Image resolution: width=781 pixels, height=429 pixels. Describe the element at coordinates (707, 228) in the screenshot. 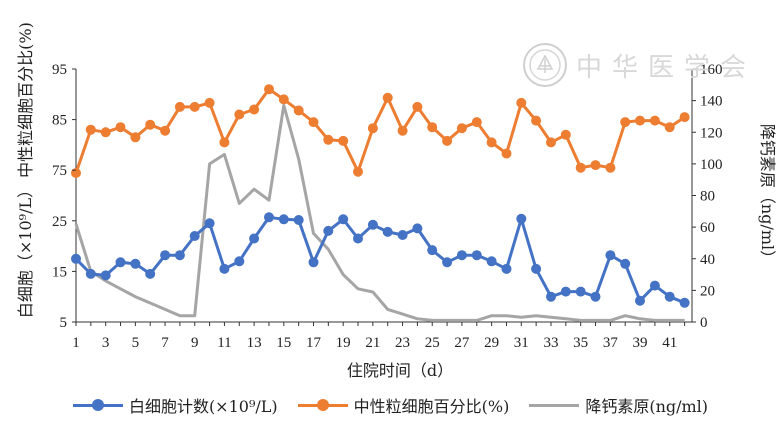

I see `y-right-tick-label: 60` at that location.